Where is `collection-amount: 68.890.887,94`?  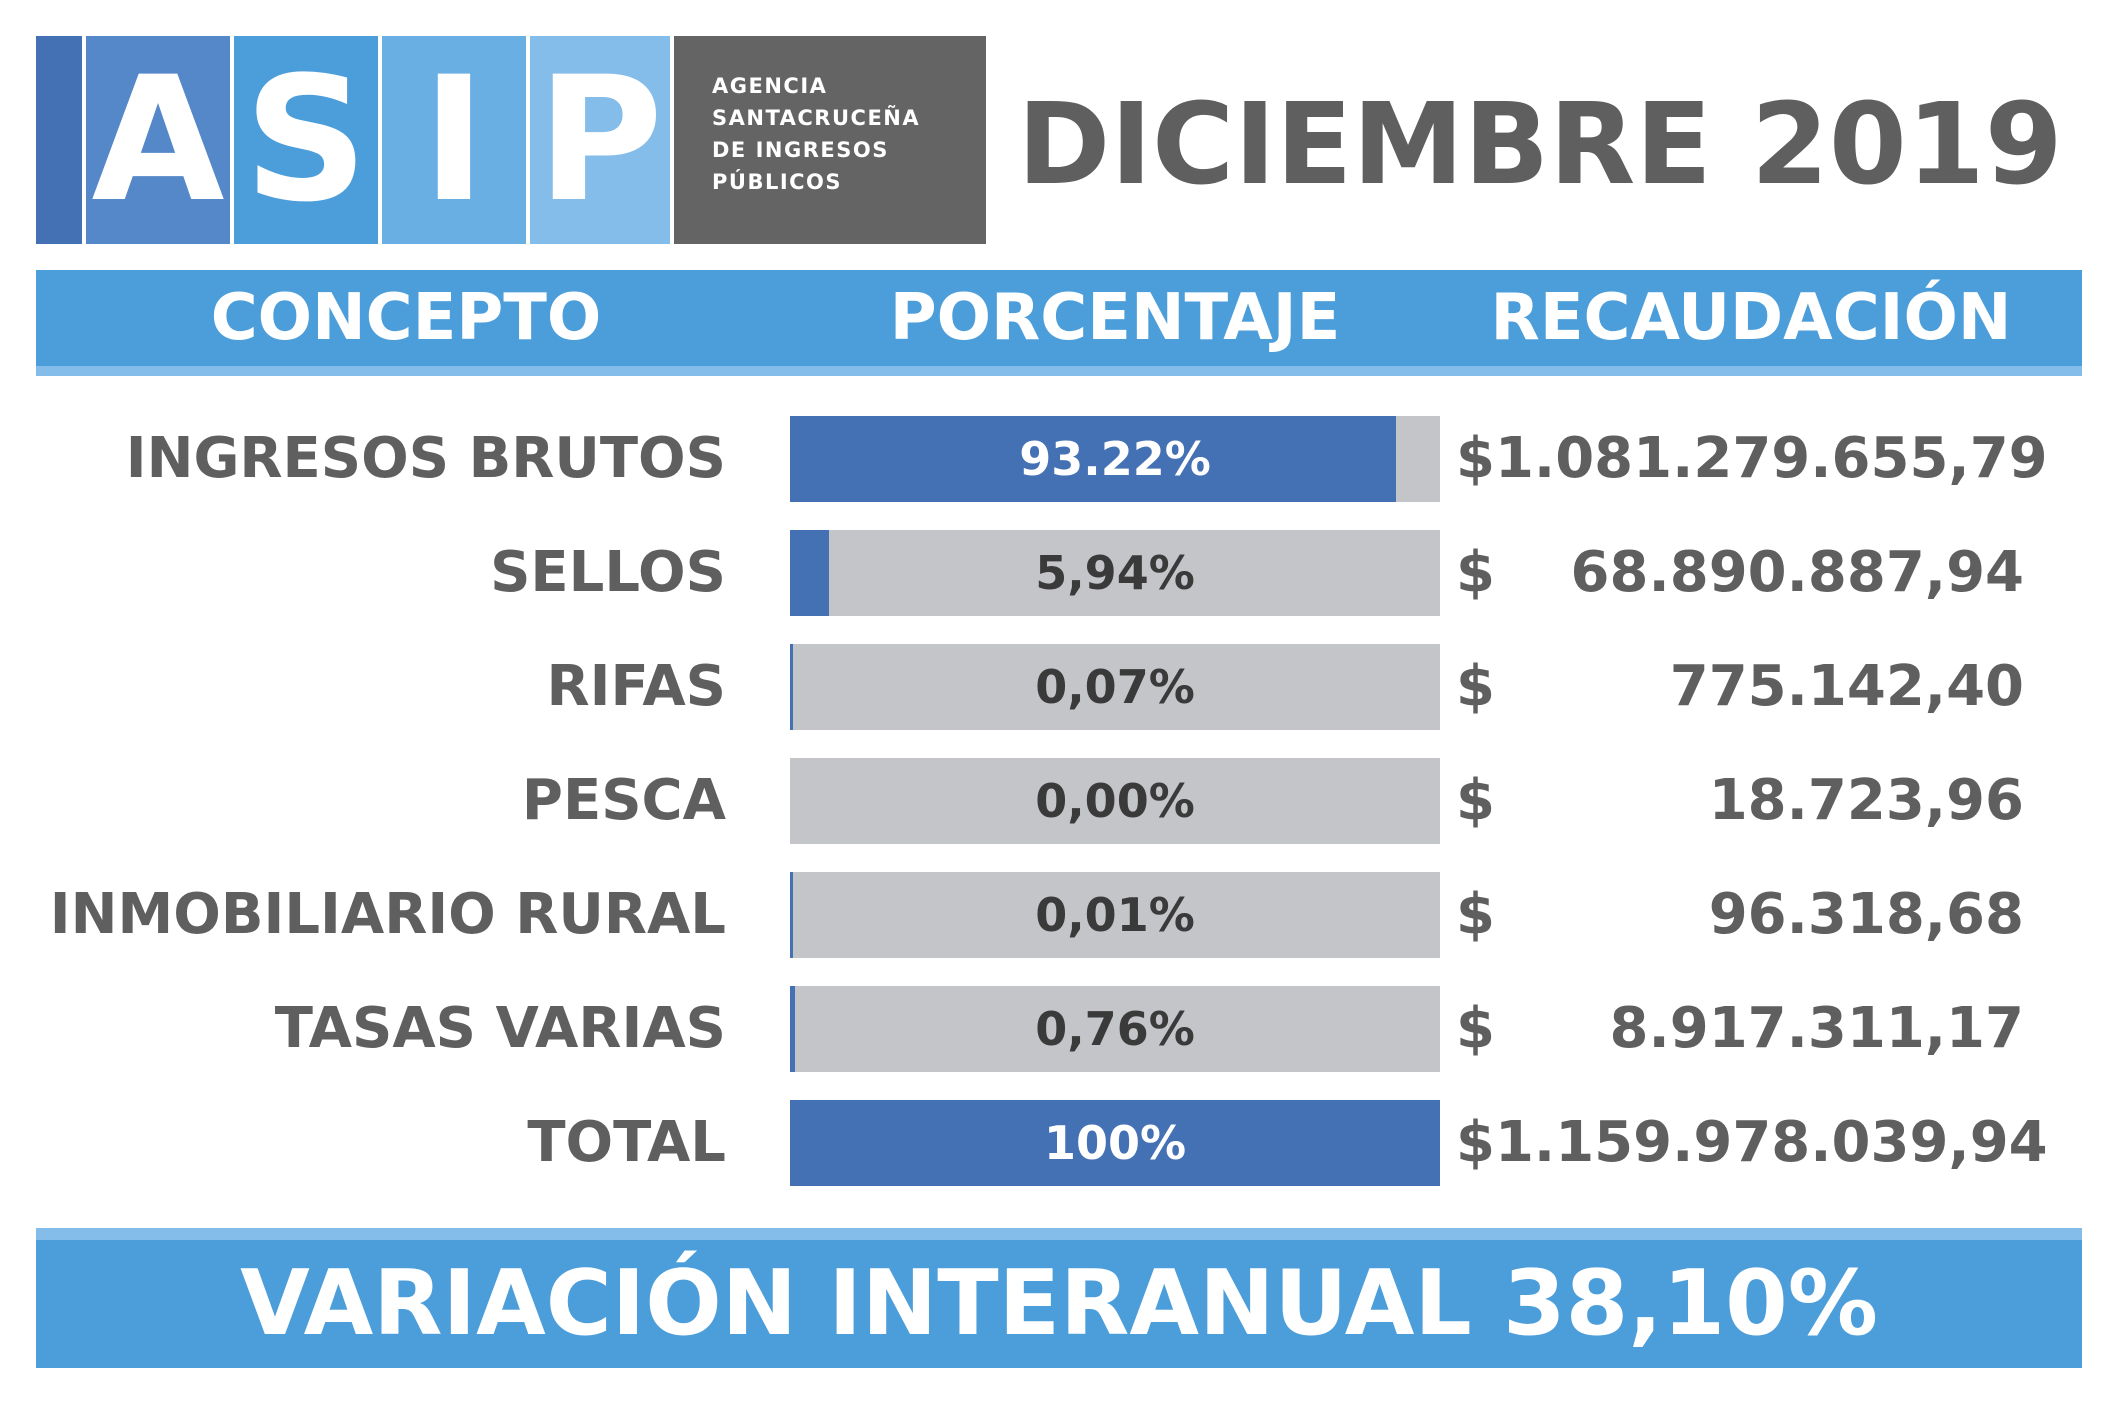 collection-amount: 68.890.887,94 is located at coordinates (1797, 572).